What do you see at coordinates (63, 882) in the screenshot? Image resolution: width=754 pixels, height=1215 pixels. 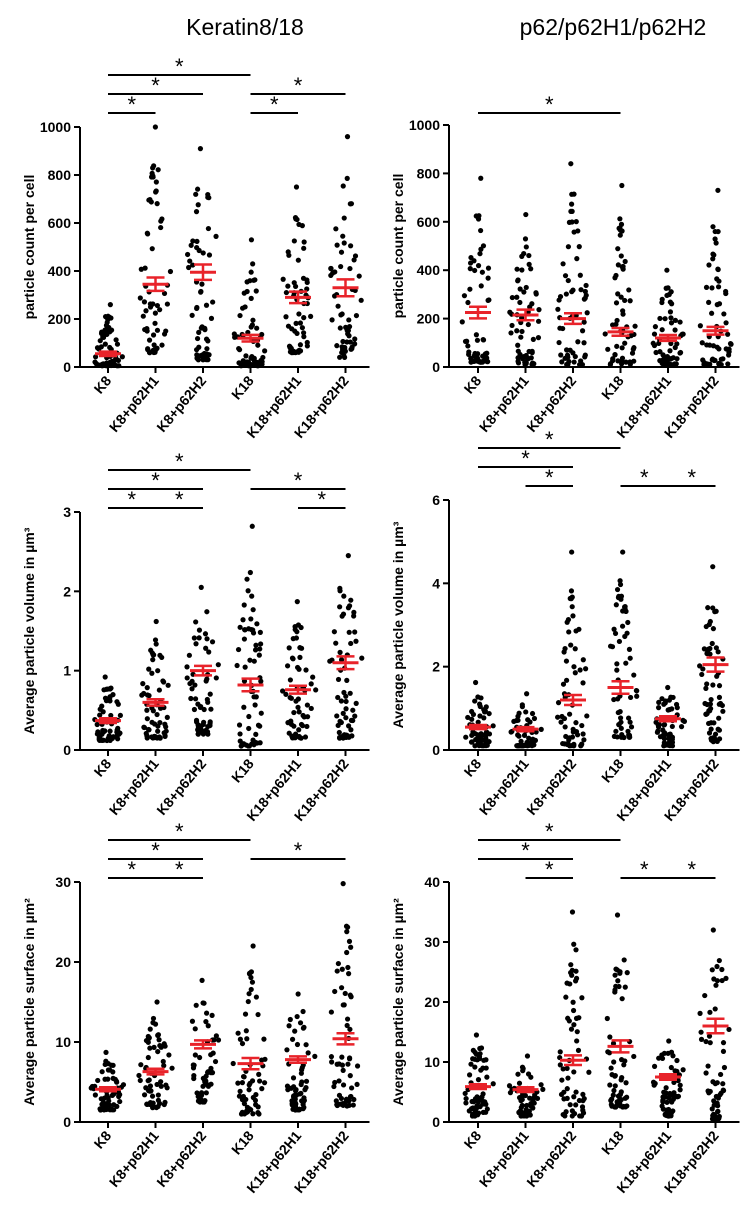 I see `y-tick-label: 30` at bounding box center [63, 882].